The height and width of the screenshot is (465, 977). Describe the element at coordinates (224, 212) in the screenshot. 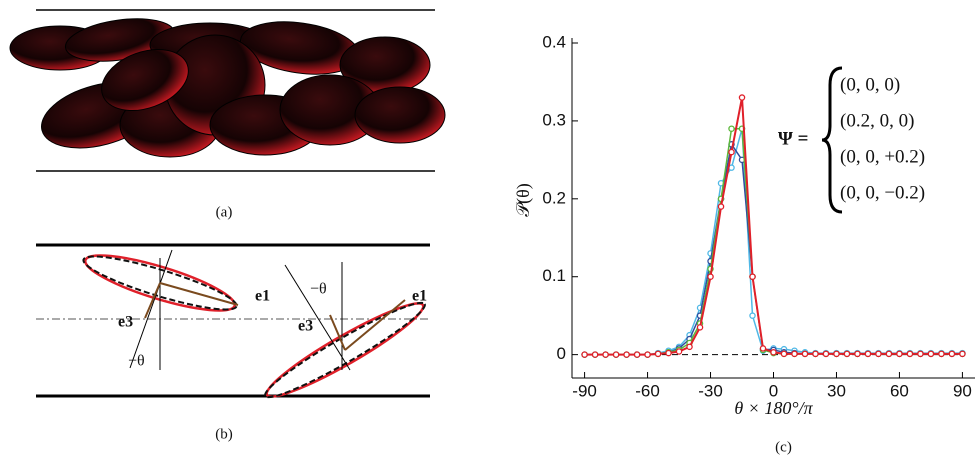

I see `caption: (a)` at that location.